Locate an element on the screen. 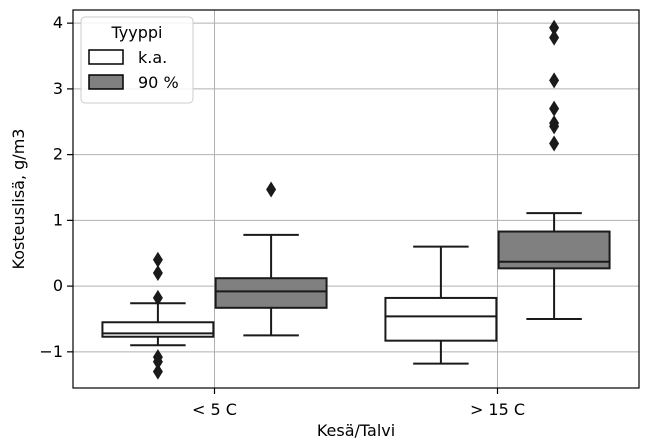 The image size is (653, 447). y-tick-label: 1 is located at coordinates (58, 219).